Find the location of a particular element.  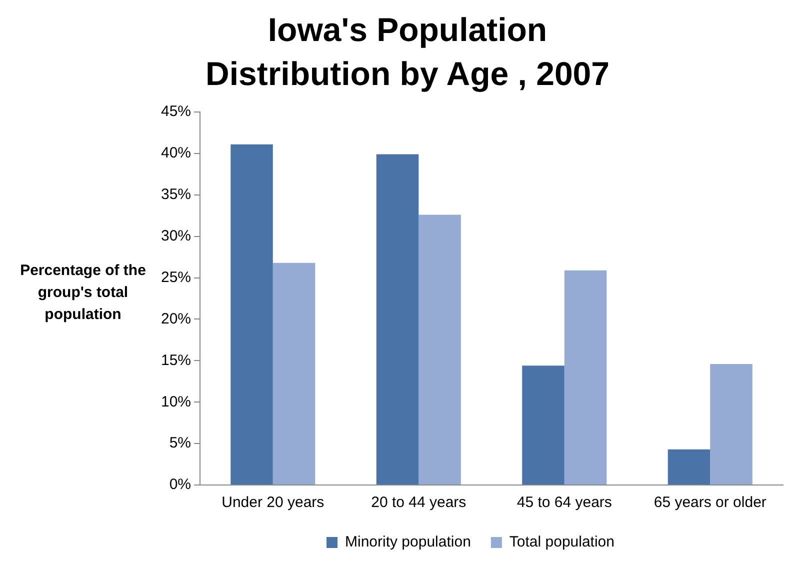

x-tick-label: Under 20 years is located at coordinates (273, 503).